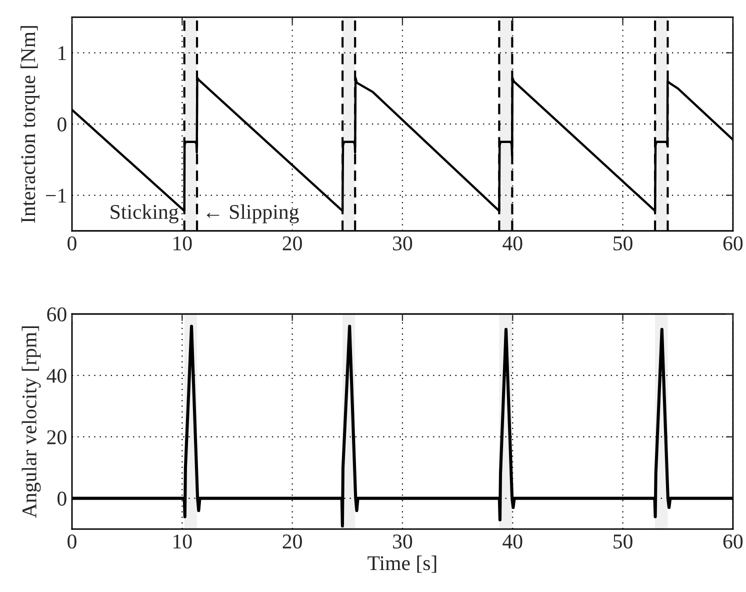 The height and width of the screenshot is (592, 746). I want to click on y-axis-title: Interaction torque [Nm], so click(30, 124).